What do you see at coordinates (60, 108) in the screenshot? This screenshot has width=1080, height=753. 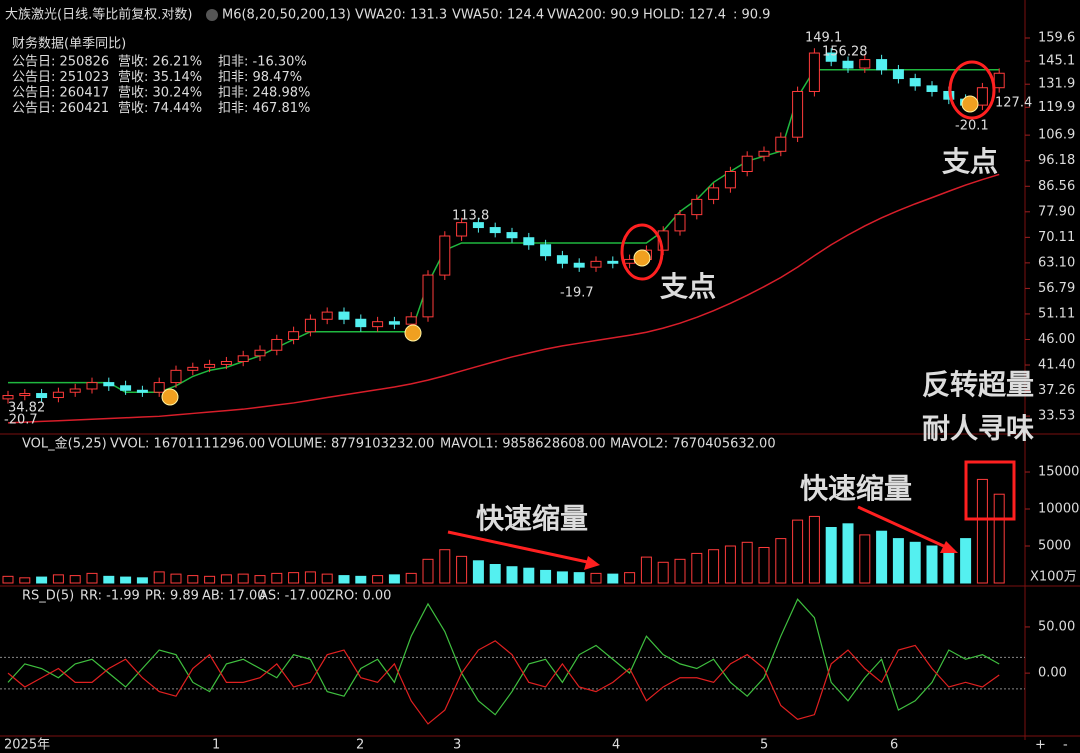 I see `fin-cell: 公告日: 260421` at bounding box center [60, 108].